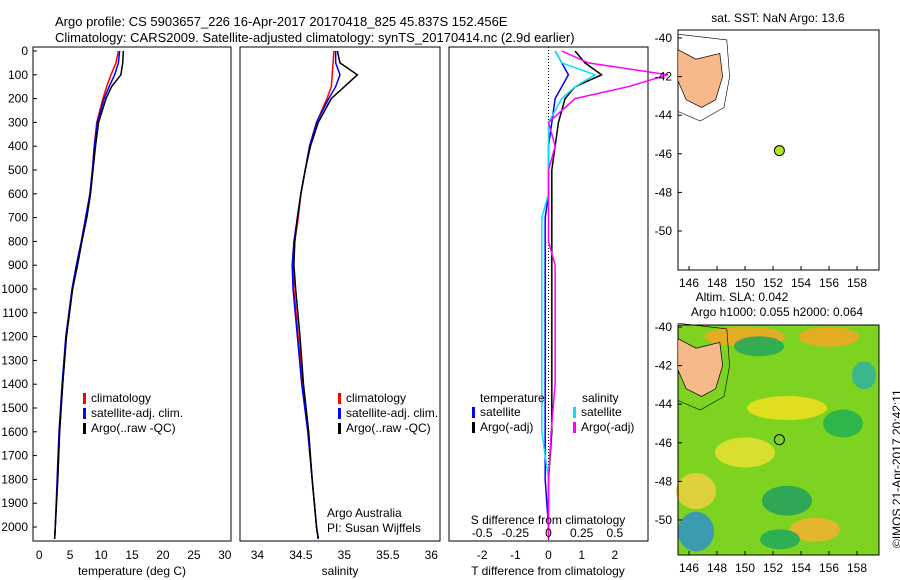 The width and height of the screenshot is (900, 580). Describe the element at coordinates (548, 533) in the screenshot. I see `s-diff-tick-label: 0` at that location.